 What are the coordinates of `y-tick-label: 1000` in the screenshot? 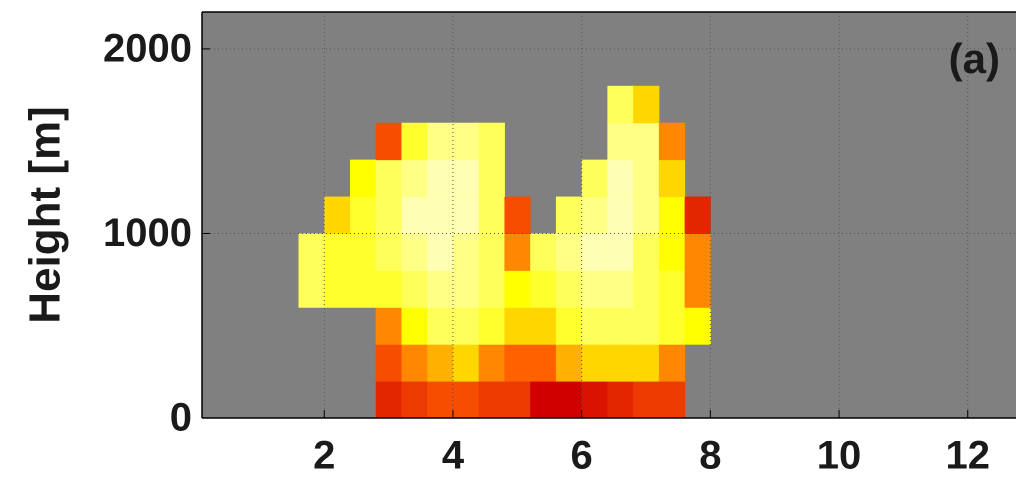 It's located at (147, 233).